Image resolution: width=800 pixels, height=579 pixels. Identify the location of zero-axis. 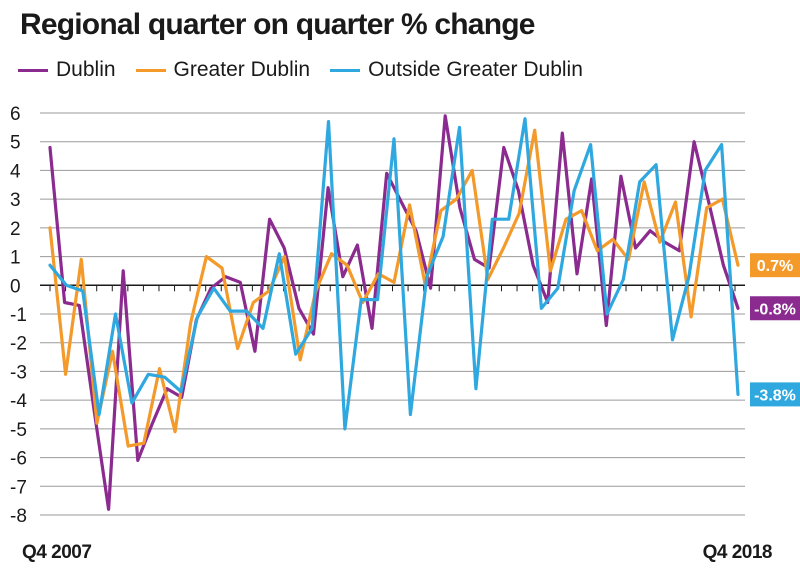
(392, 288).